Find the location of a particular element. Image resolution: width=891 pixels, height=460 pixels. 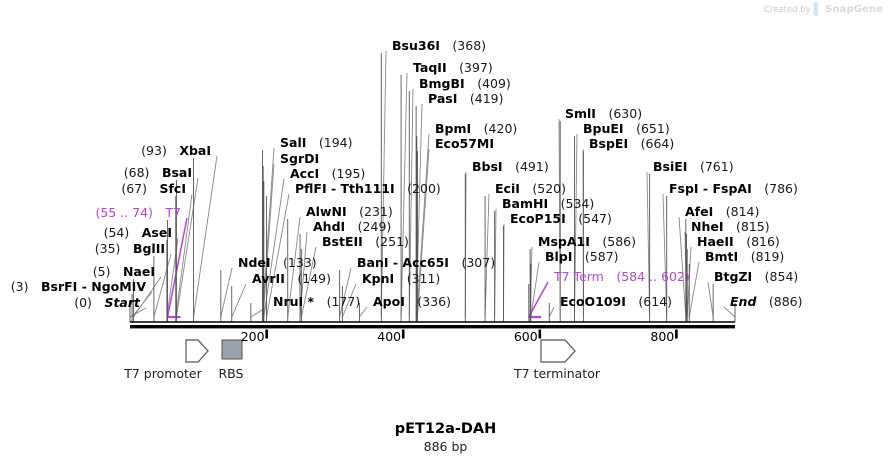

site-name: BlpI is located at coordinates (559, 256).